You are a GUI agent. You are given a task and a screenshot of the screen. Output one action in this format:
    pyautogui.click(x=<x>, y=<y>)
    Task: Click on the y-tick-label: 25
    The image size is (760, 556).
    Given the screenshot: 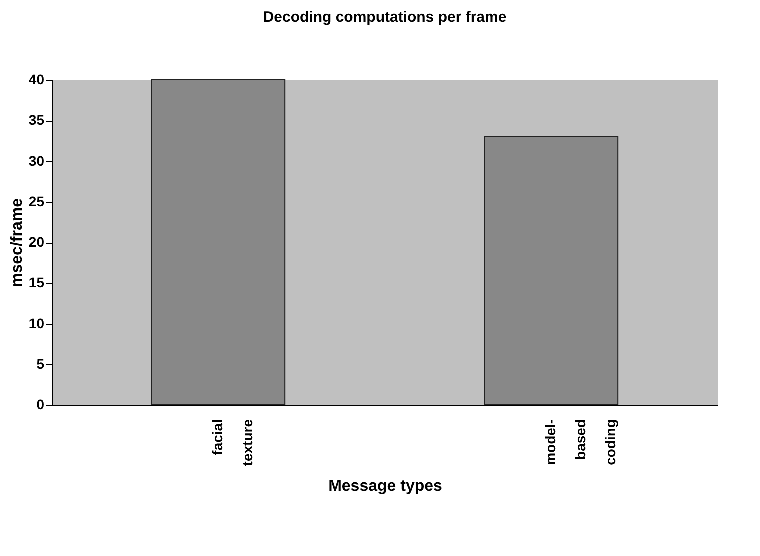 What is the action you would take?
    pyautogui.click(x=36, y=201)
    